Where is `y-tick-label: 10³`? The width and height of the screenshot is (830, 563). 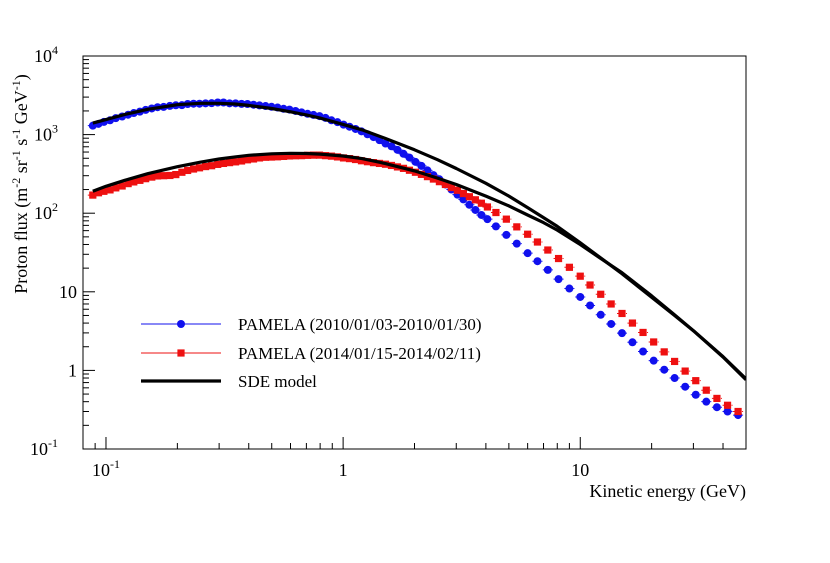 y-tick-label: 10³ is located at coordinates (46, 133).